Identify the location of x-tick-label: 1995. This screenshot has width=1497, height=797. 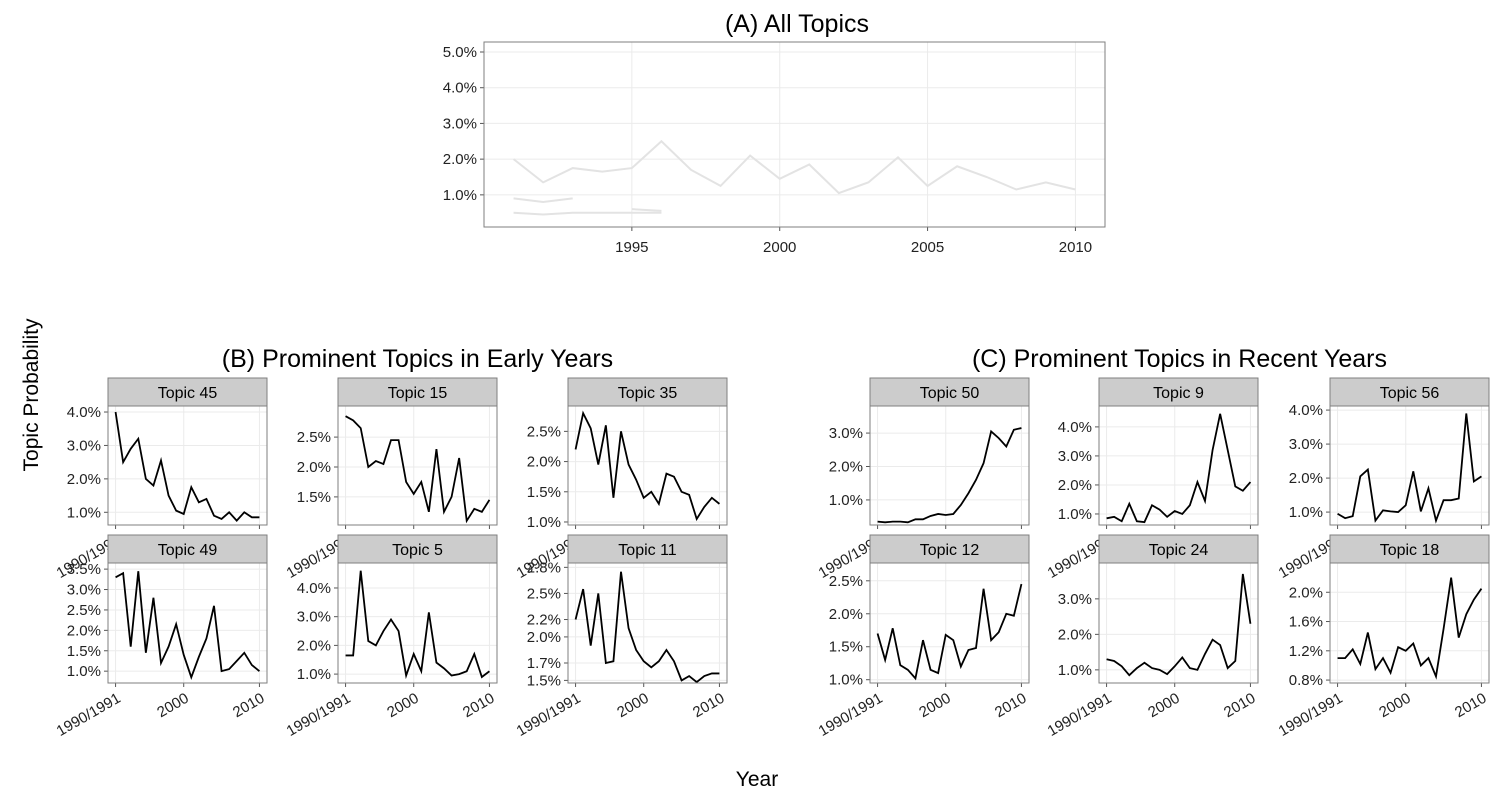
(631, 247).